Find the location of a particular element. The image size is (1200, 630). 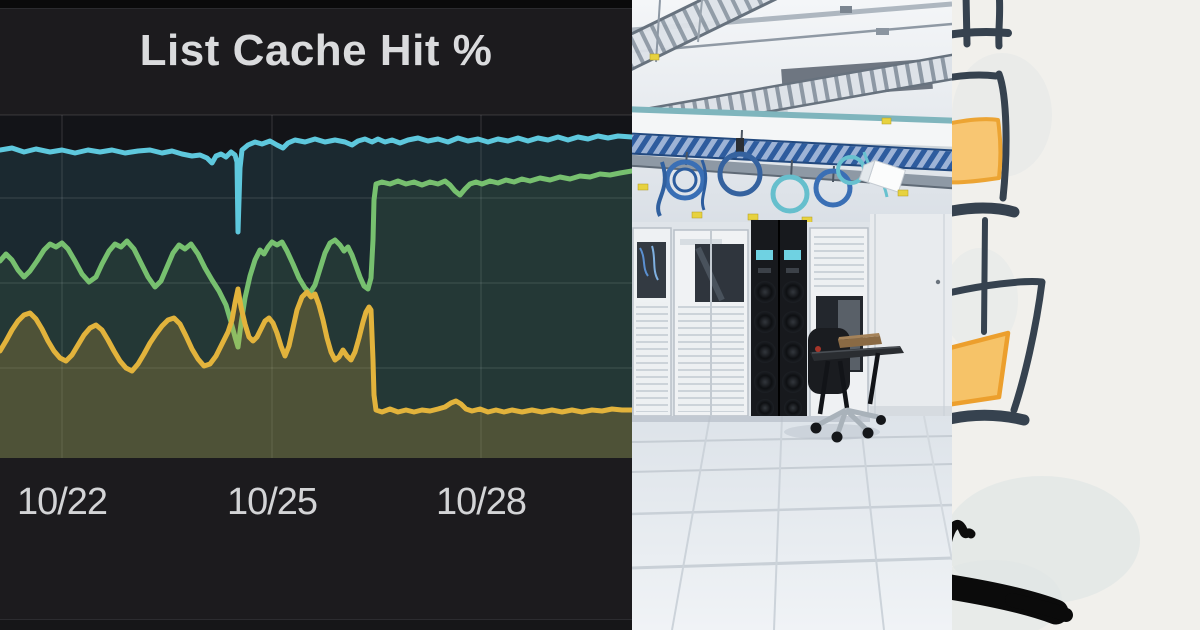

chair-red-light is located at coordinates (818, 349).